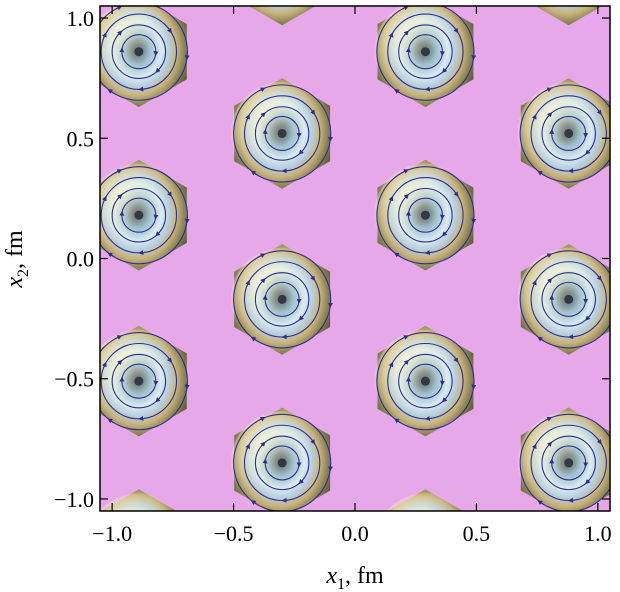 Image resolution: width=620 pixels, height=592 pixels. What do you see at coordinates (477, 533) in the screenshot?
I see `x-tick-label: 0.5` at bounding box center [477, 533].